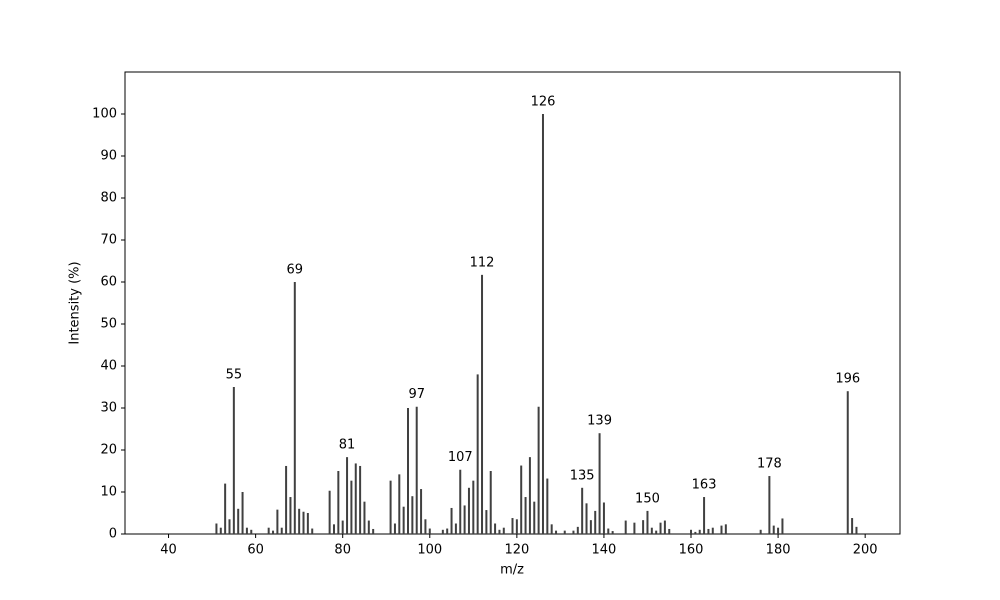  I want to click on peak-label: 126, so click(543, 102).